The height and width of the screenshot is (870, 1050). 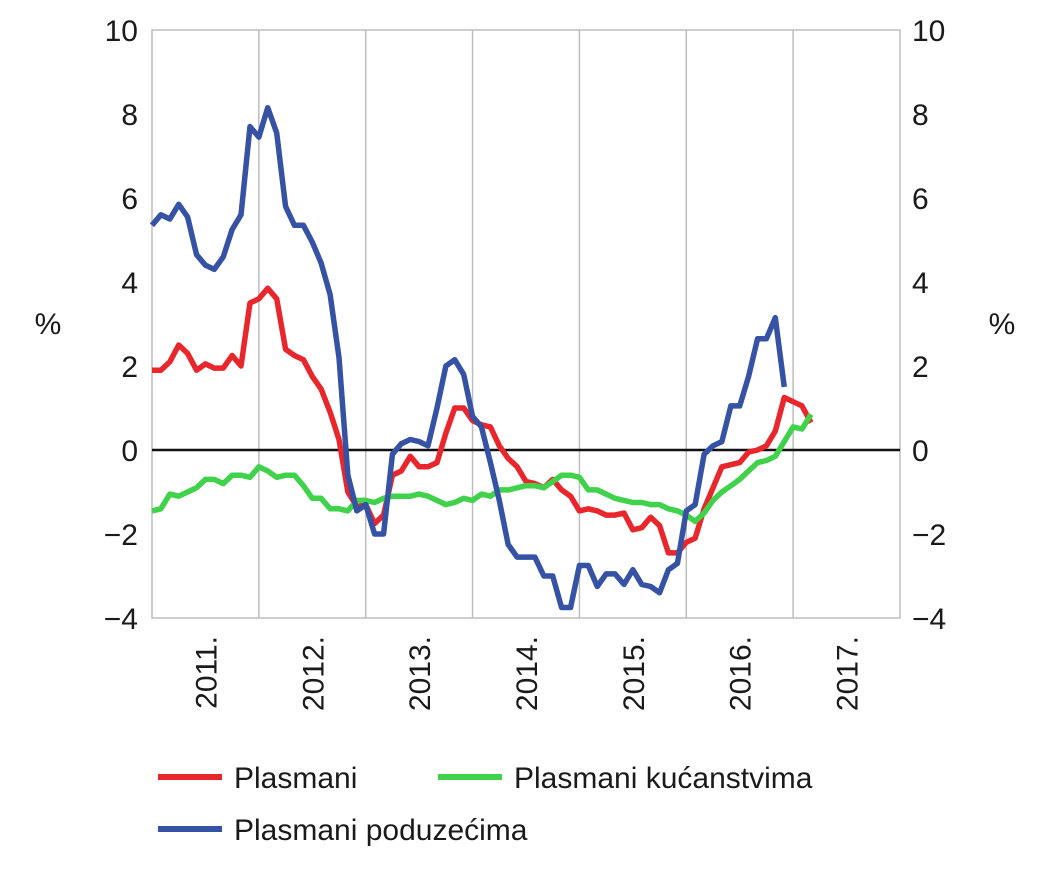 I want to click on y-tick-right-0: −4, so click(x=929, y=619).